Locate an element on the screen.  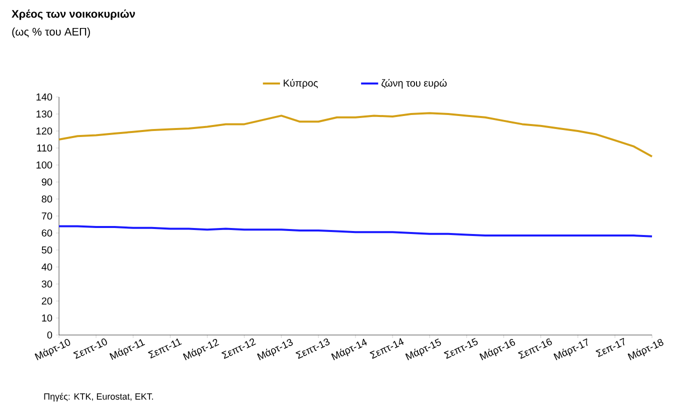
y-tick-label: 60 is located at coordinates (47, 233).